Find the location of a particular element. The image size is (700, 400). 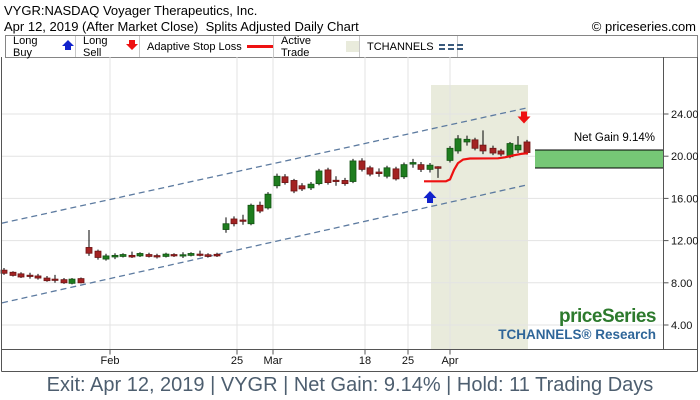

branding-block: priceSeries TCHANNELS® Research is located at coordinates (577, 324).